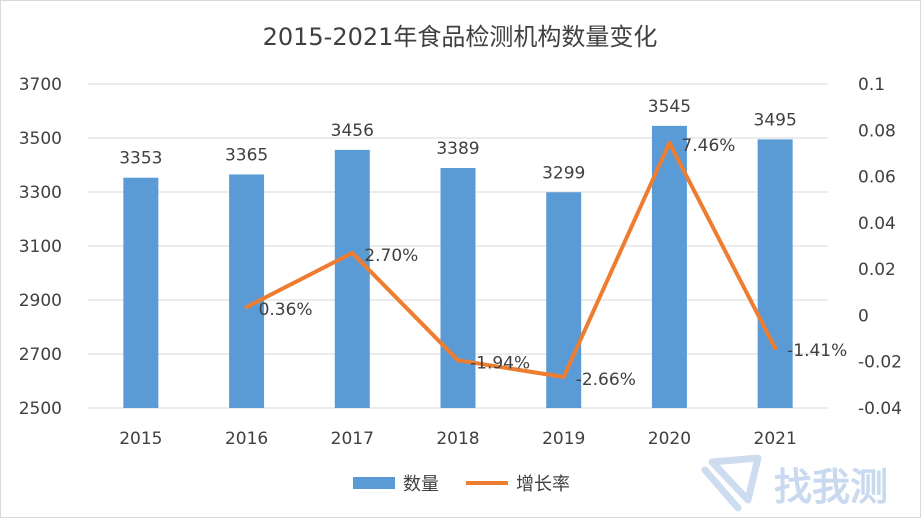 This screenshot has width=921, height=518. Describe the element at coordinates (877, 178) in the screenshot. I see `y-right-tick-label: 0.06` at that location.